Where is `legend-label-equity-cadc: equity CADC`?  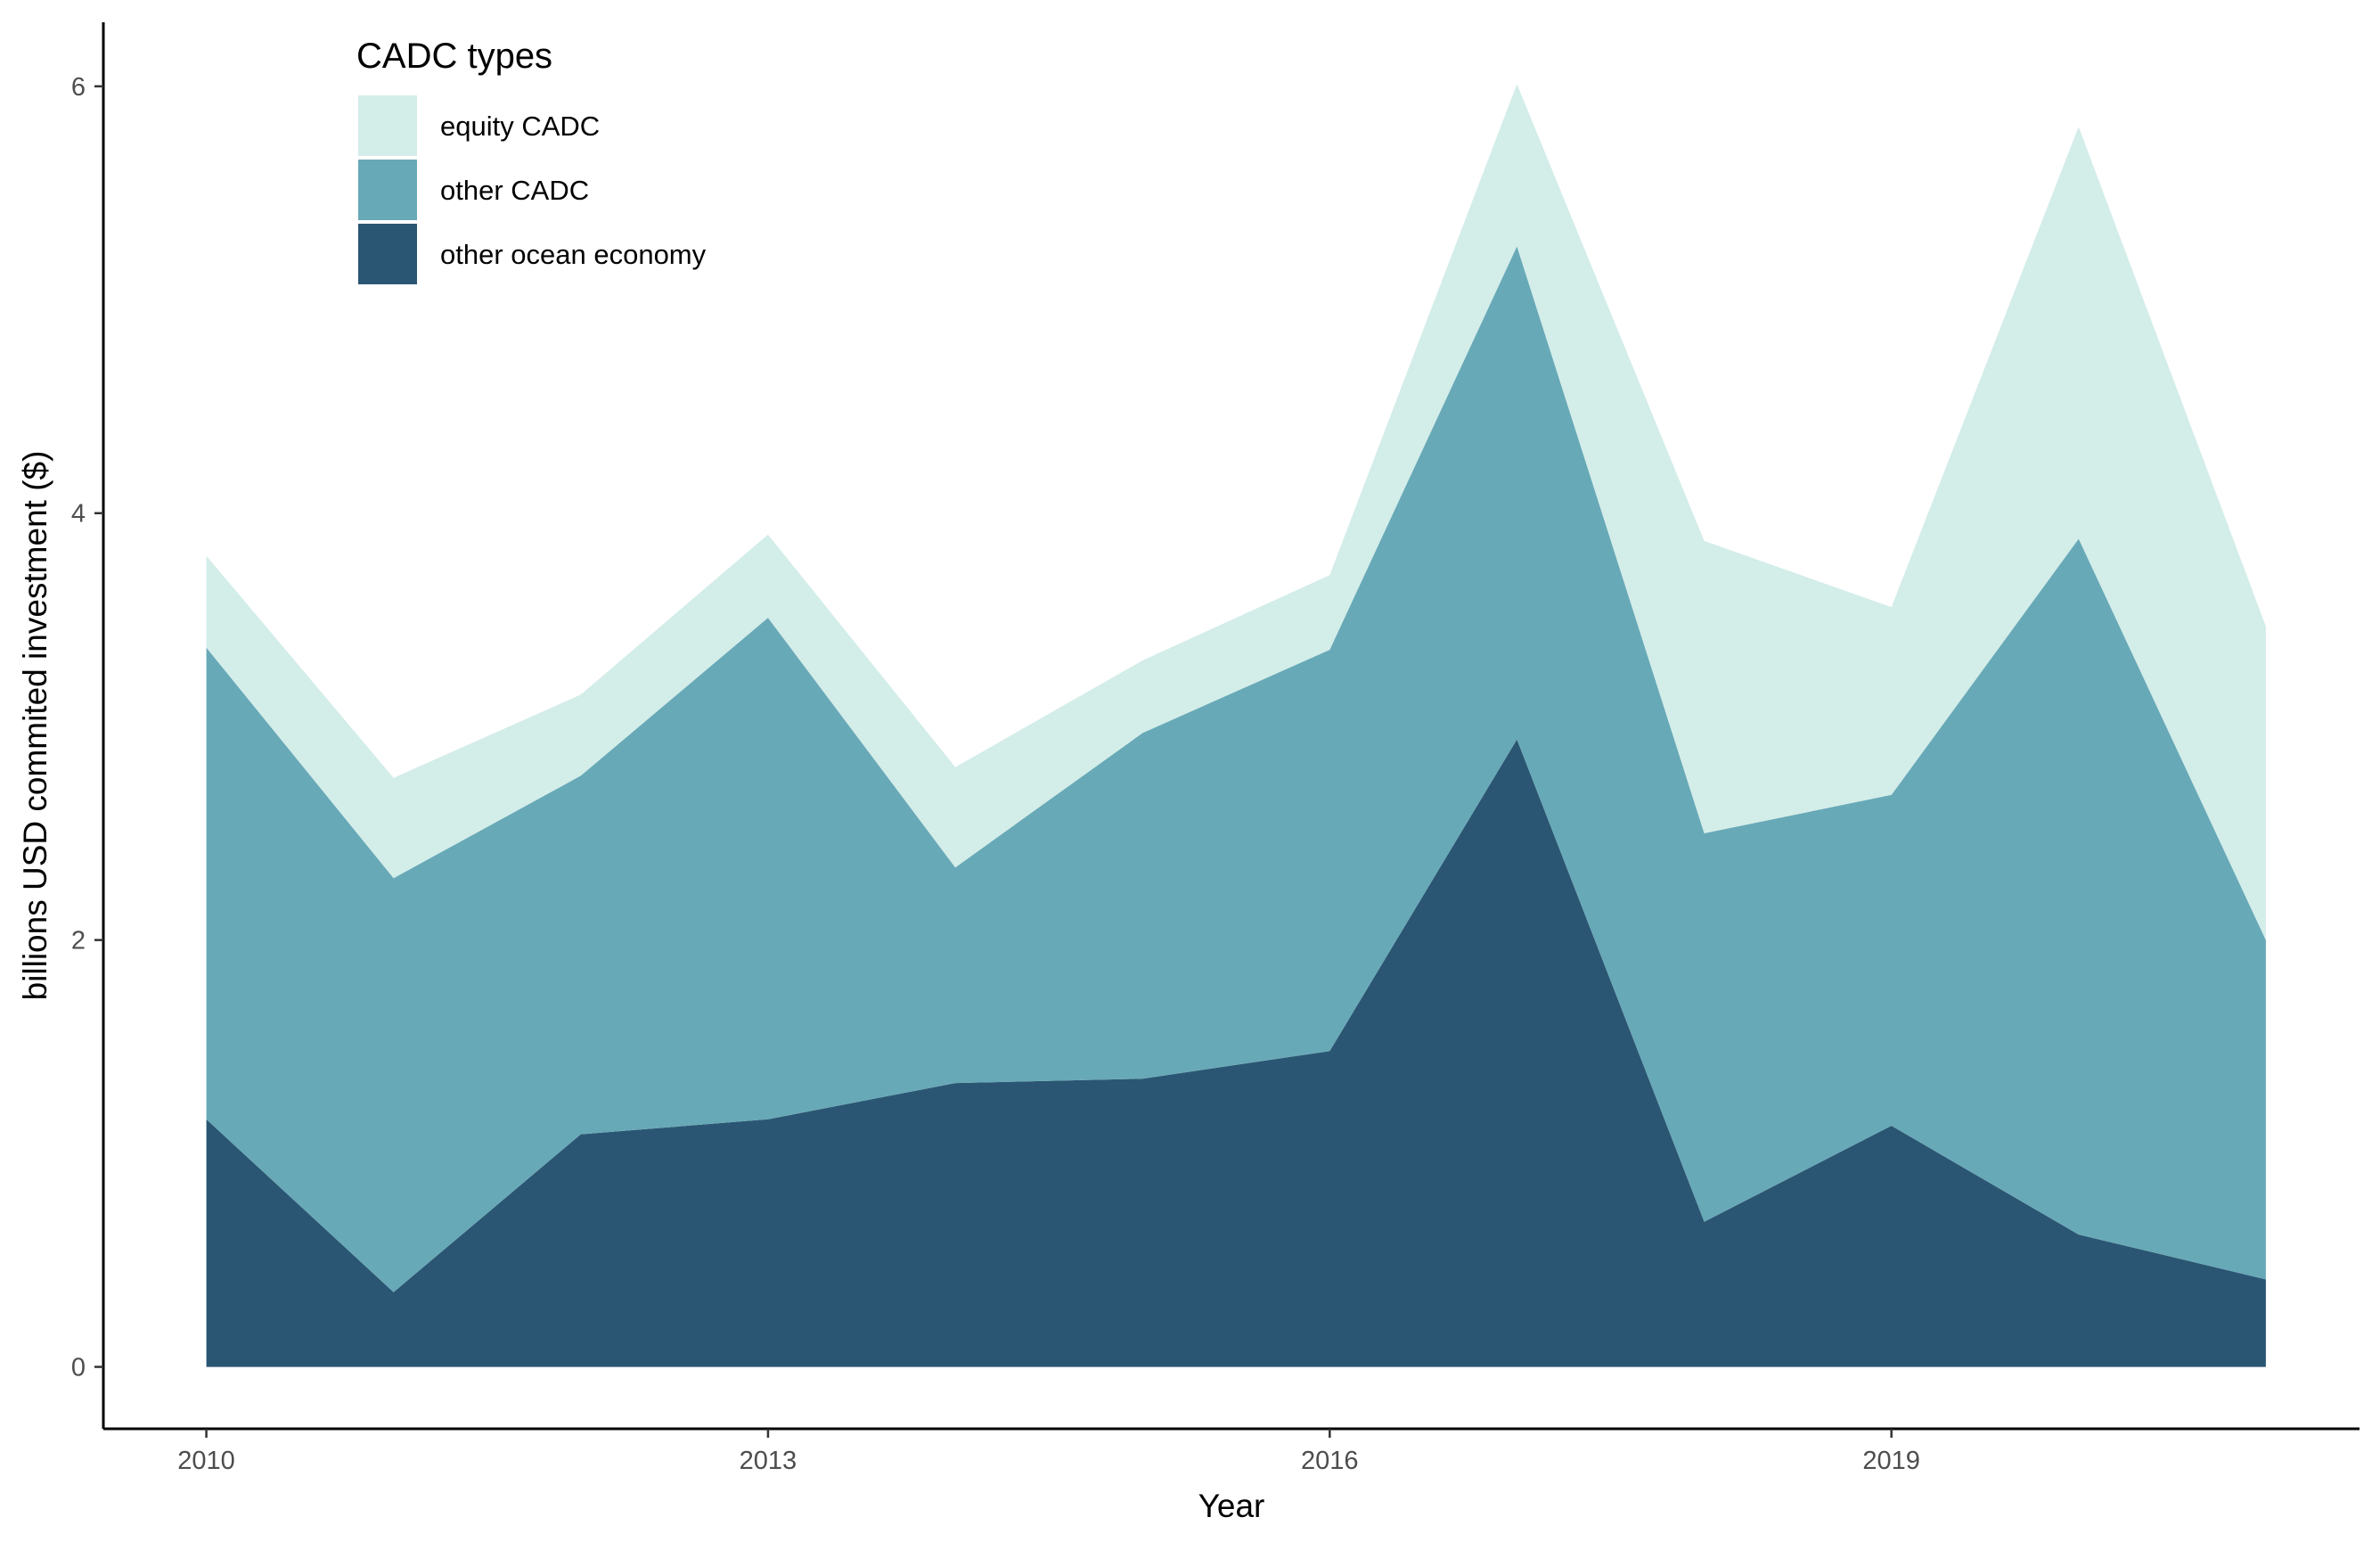
legend-label-equity-cadc: equity CADC is located at coordinates (520, 126).